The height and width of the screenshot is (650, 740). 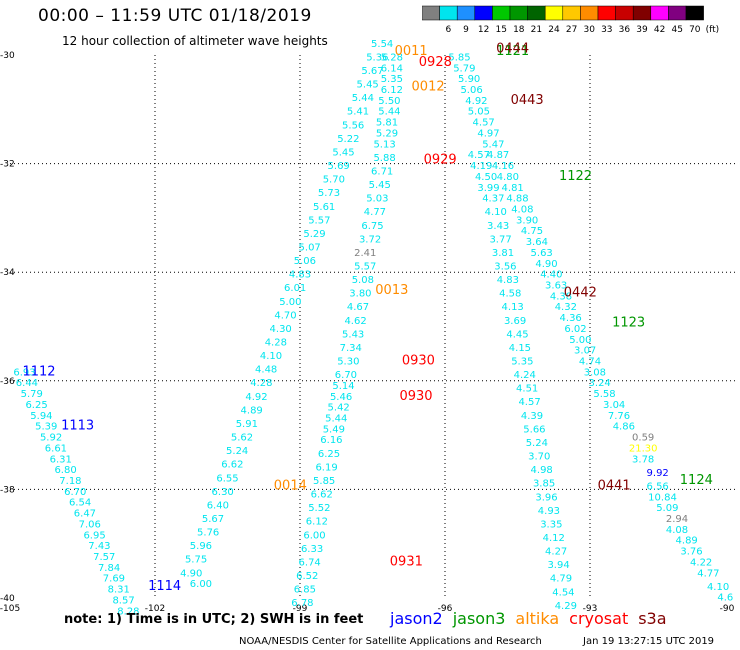 What do you see at coordinates (718, 587) in the screenshot?
I see `swh-value: 4.10` at bounding box center [718, 587].